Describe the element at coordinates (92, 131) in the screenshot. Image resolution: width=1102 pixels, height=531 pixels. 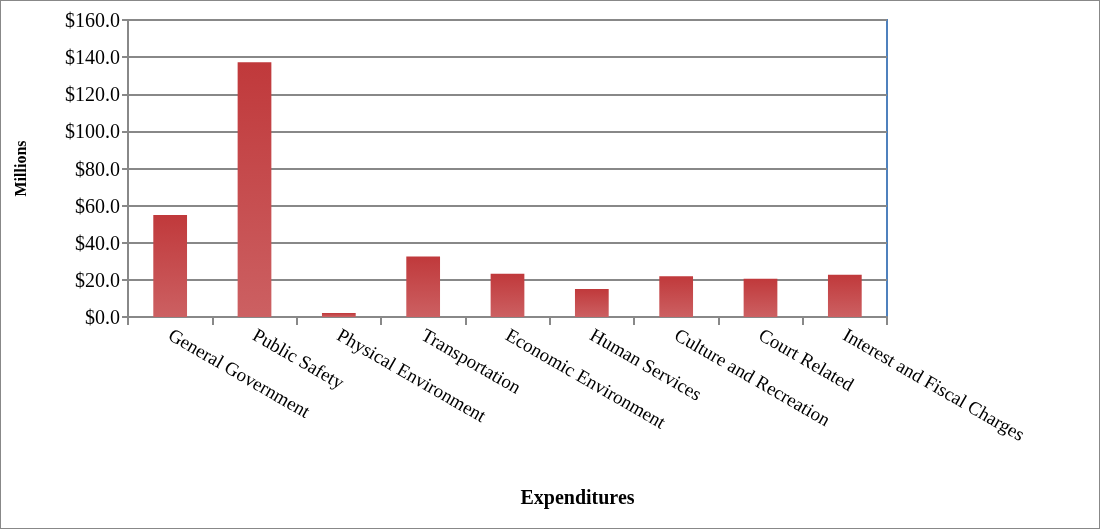
I see `y-tick-label: $100.0` at that location.